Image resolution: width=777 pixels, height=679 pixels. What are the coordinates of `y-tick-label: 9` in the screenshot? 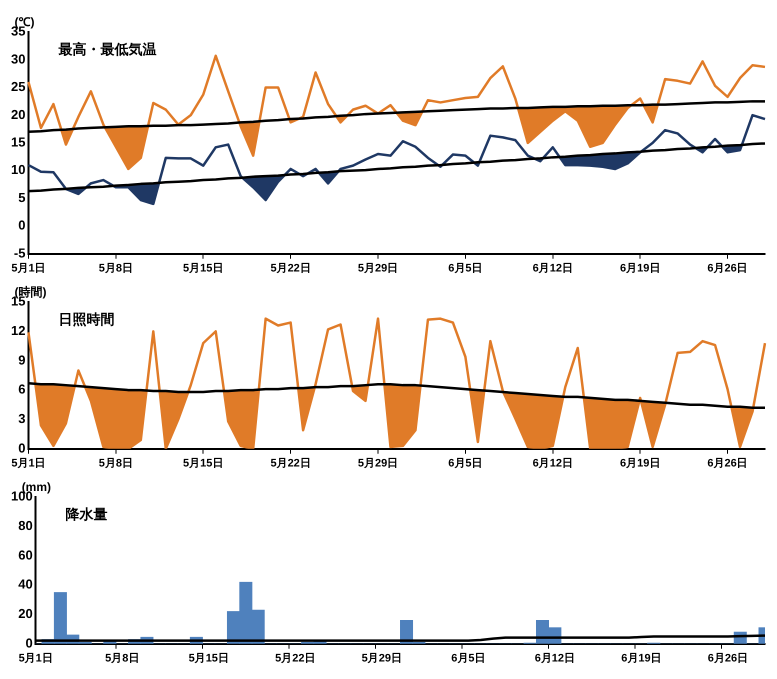 It's located at (22, 360).